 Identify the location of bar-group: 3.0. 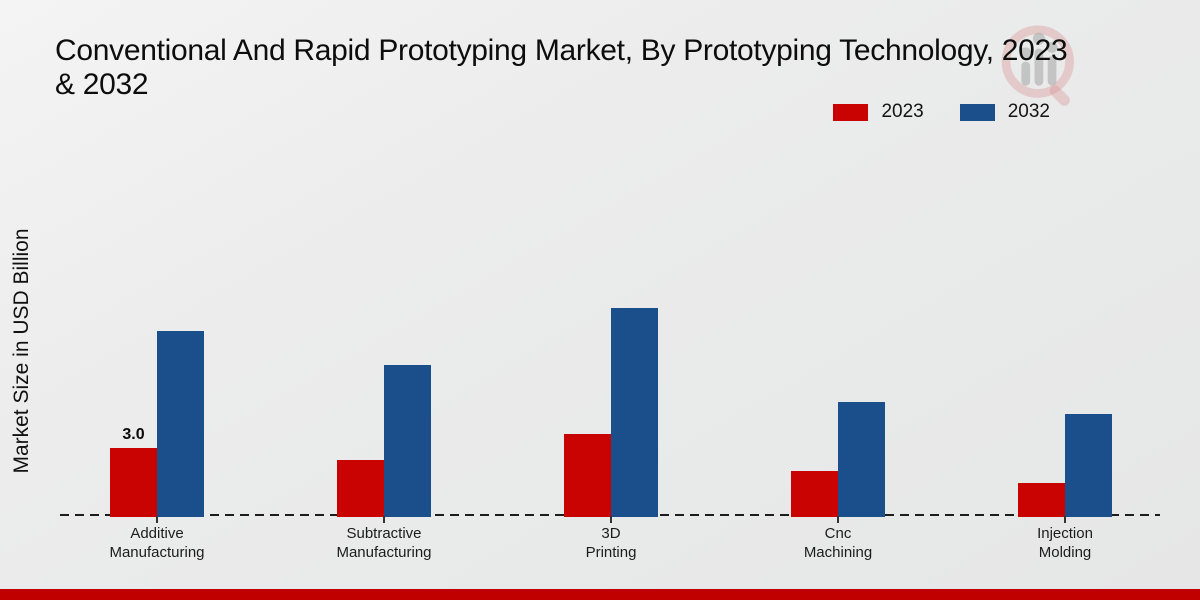
(157, 308).